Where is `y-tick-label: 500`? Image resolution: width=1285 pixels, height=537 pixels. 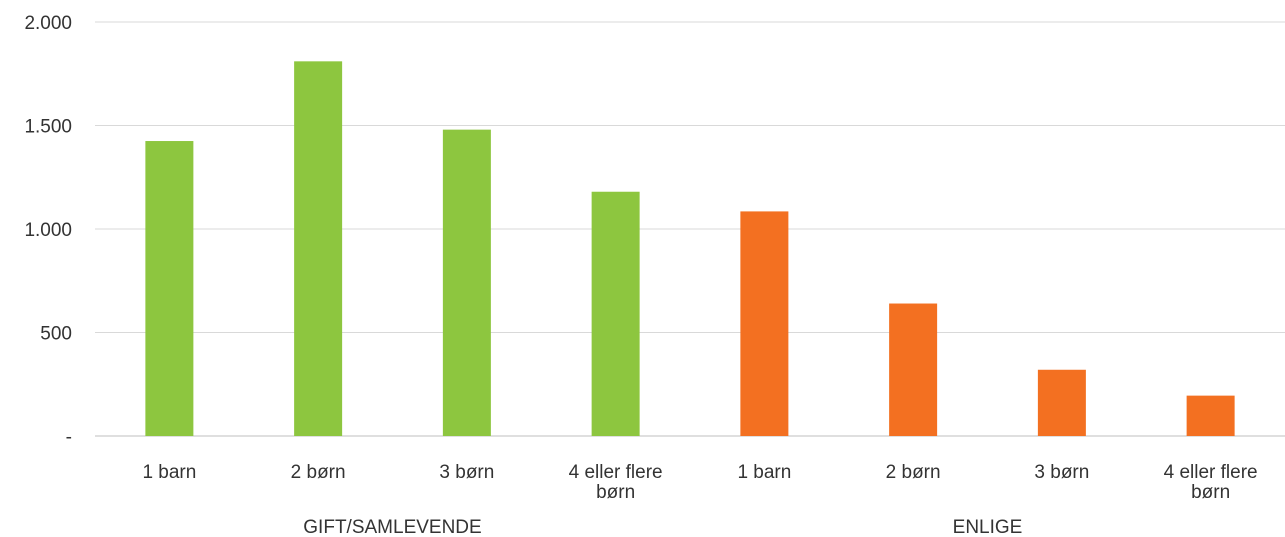 y-tick-label: 500 is located at coordinates (56, 334).